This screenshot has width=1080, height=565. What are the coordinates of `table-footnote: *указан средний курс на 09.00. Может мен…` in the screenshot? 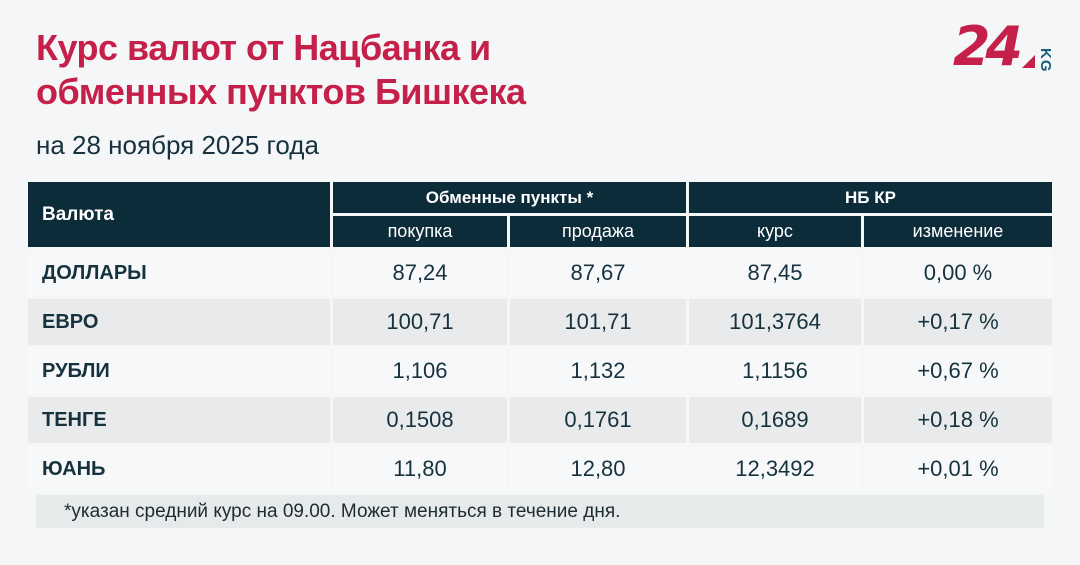 It's located at (540, 511).